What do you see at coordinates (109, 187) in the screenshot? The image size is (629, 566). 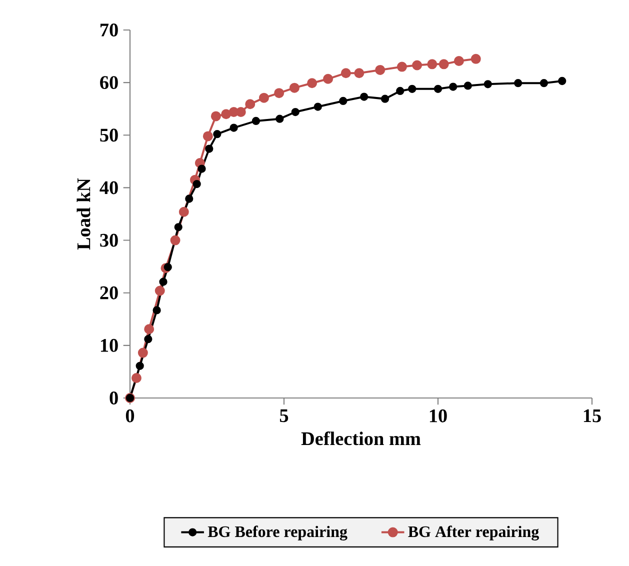 I see `y-tick-label: 40` at bounding box center [109, 187].